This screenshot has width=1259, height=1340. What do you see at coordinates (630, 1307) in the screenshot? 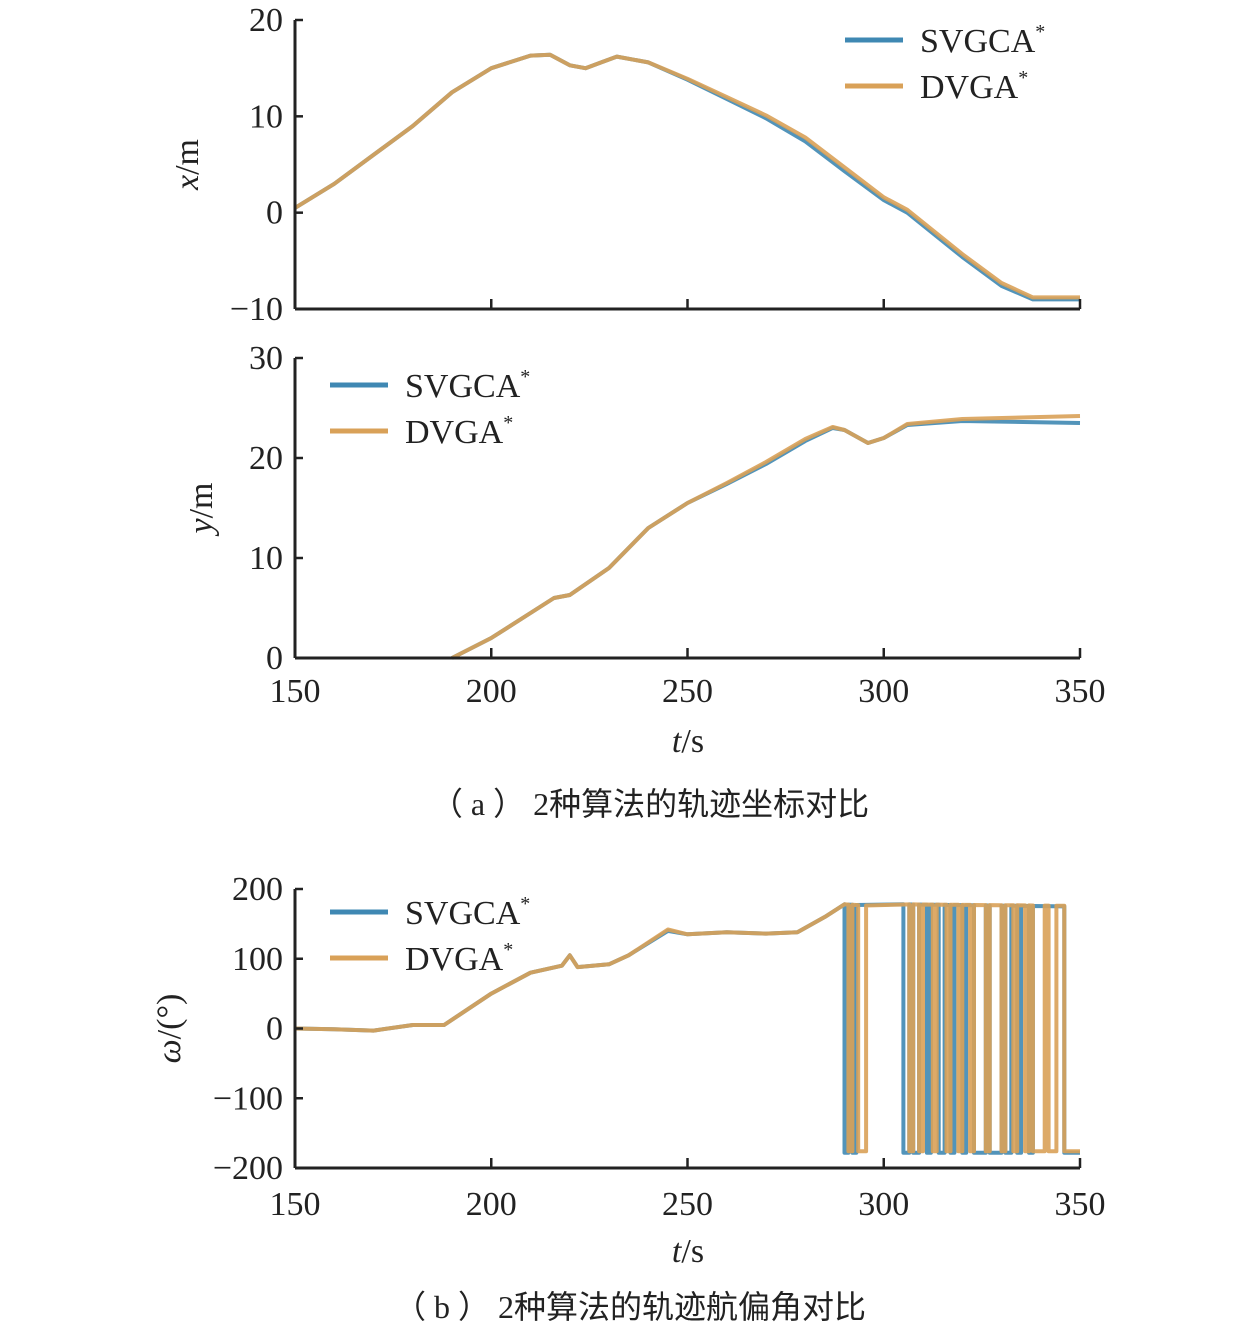
I see `caption-b: （ b ） 2种算法的轨迹航偏角对比` at bounding box center [630, 1307].